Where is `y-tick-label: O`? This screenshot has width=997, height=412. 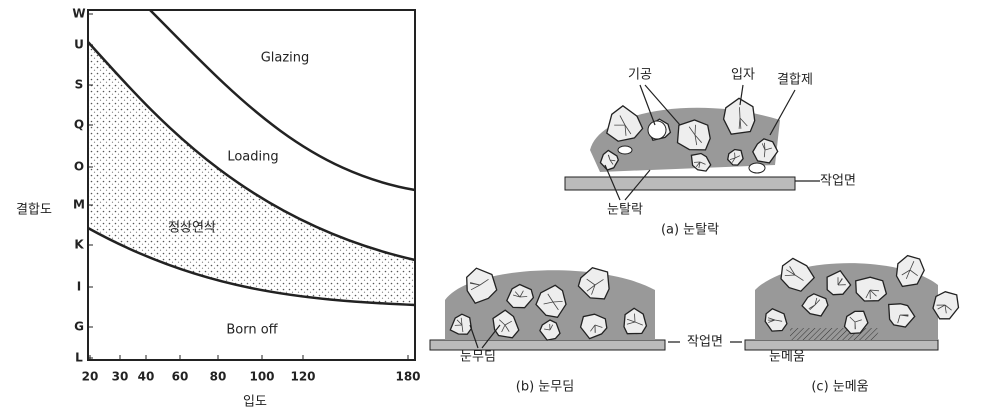 y-tick-label: O is located at coordinates (79, 167).